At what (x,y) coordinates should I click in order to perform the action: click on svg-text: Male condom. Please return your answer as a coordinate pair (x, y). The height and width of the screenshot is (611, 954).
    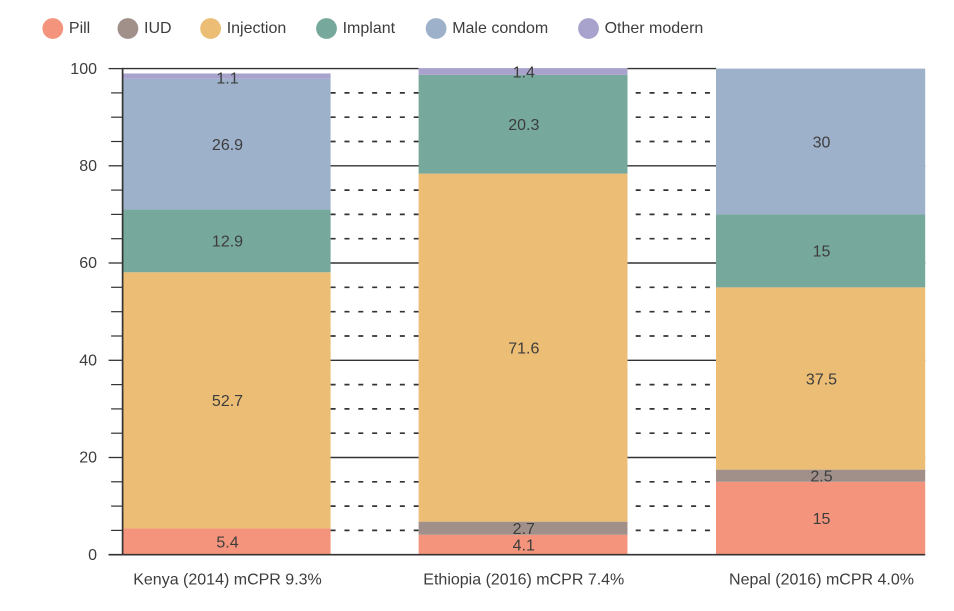
    Looking at the image, I should click on (500, 28).